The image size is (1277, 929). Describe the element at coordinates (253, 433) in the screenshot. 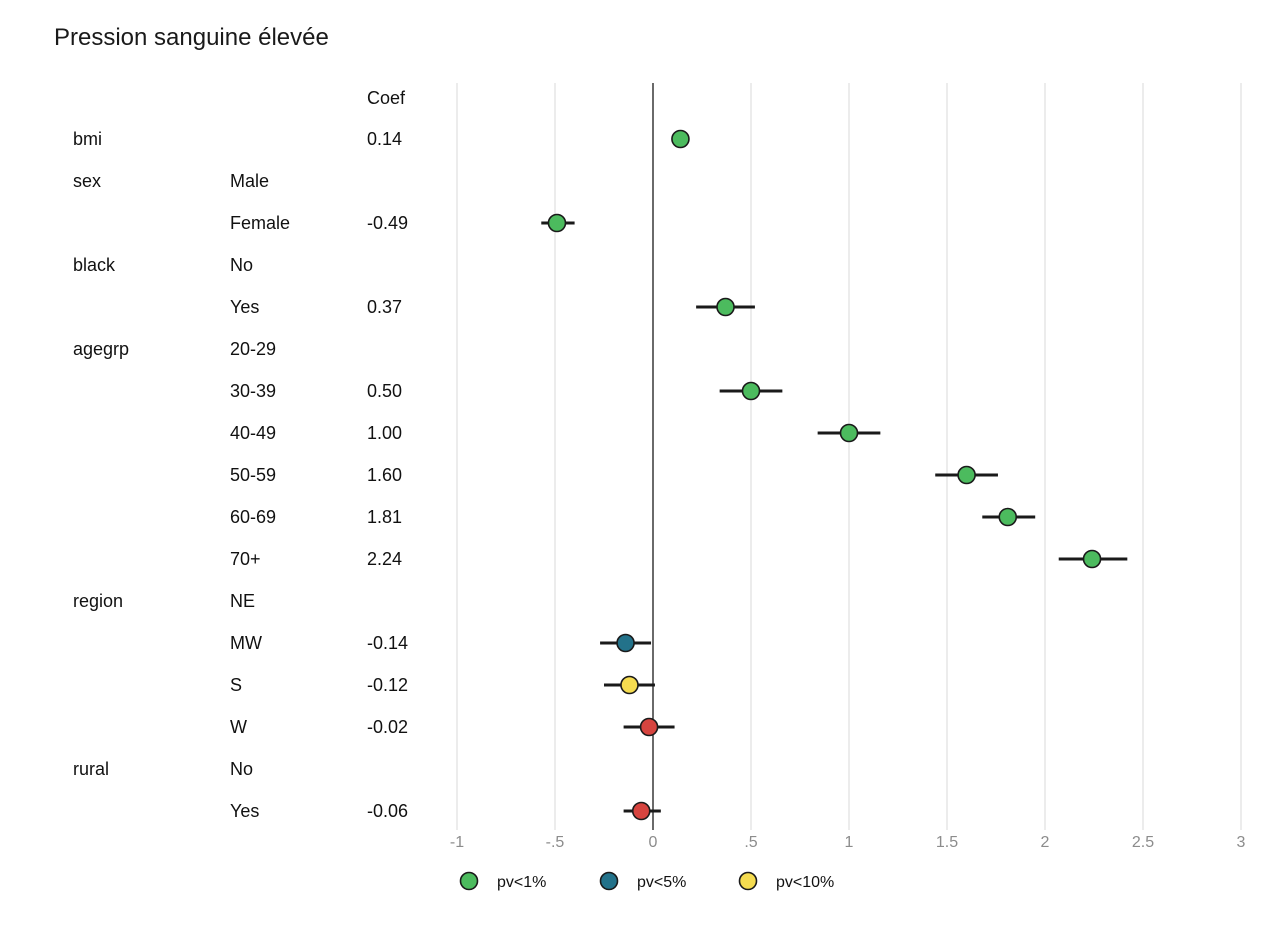

I see `level-label: 40-49` at that location.